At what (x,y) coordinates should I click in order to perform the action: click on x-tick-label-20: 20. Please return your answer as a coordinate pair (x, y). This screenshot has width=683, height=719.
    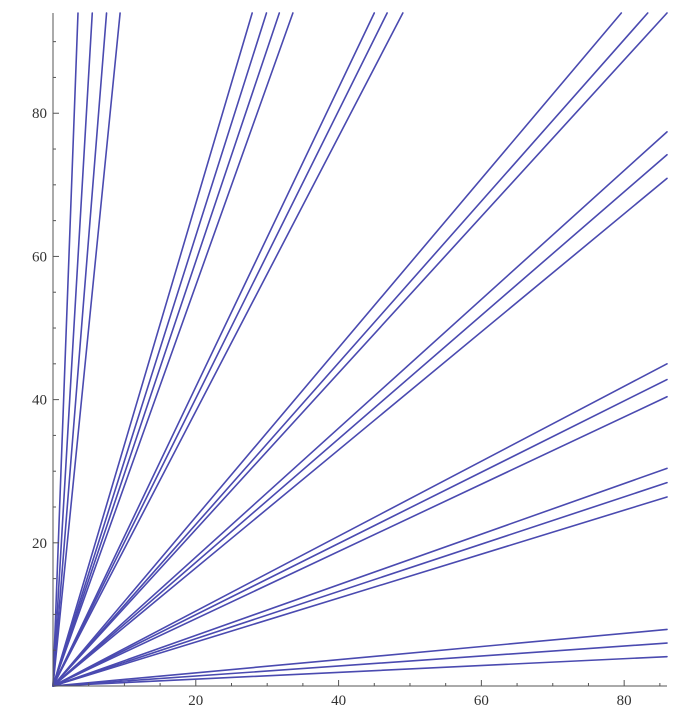
    Looking at the image, I should click on (195, 701).